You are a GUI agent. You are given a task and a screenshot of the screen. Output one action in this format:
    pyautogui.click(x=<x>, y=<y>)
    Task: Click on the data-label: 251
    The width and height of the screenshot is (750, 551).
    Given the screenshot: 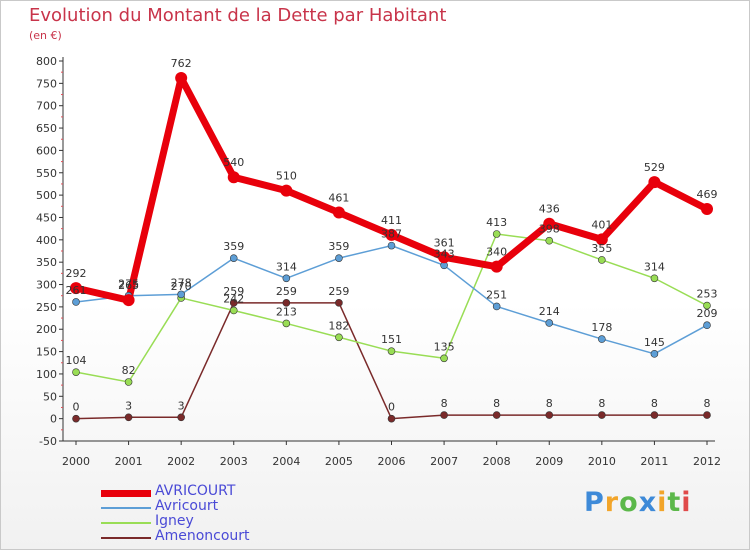 What is the action you would take?
    pyautogui.click(x=496, y=294)
    